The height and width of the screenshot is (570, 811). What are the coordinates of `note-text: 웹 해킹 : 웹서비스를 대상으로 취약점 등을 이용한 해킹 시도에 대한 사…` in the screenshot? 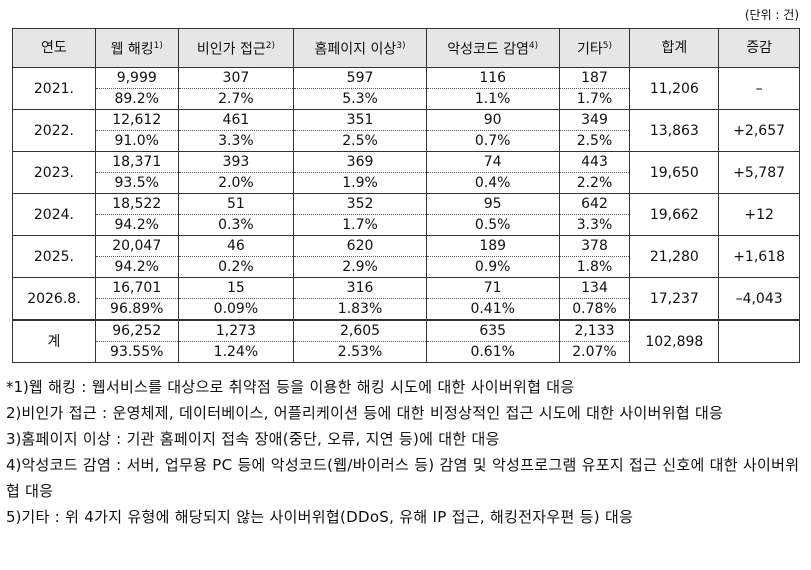 It's located at (301, 387).